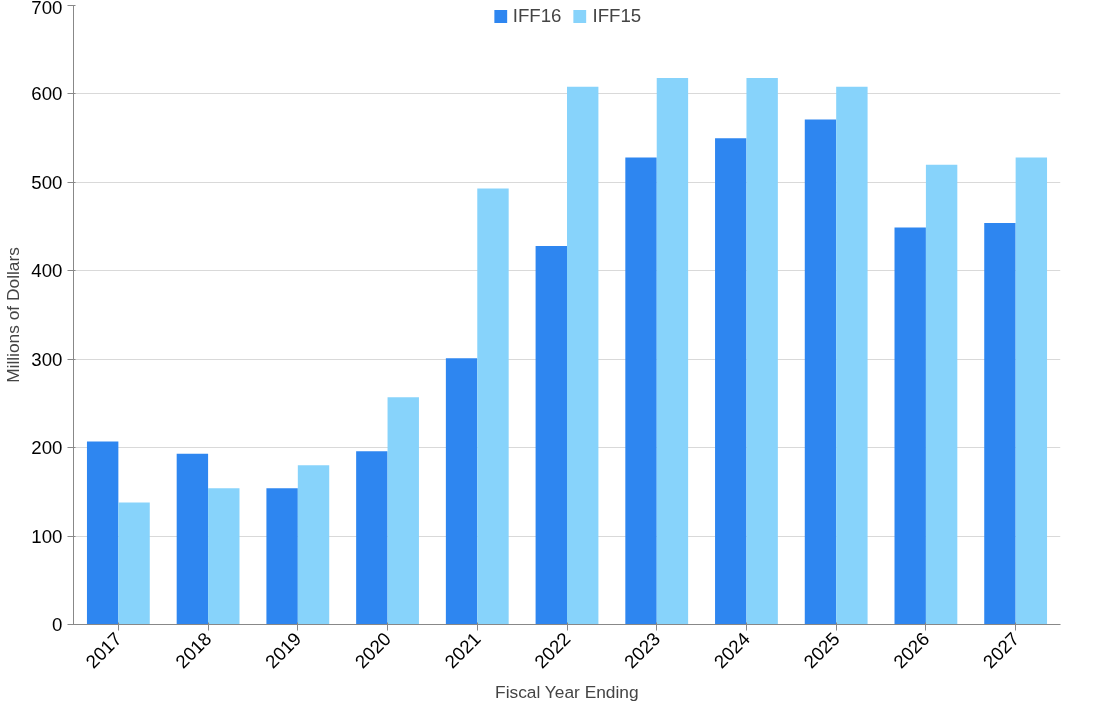 This screenshot has width=1099, height=715. What do you see at coordinates (47, 448) in the screenshot?
I see `y-tick-label: 200` at bounding box center [47, 448].